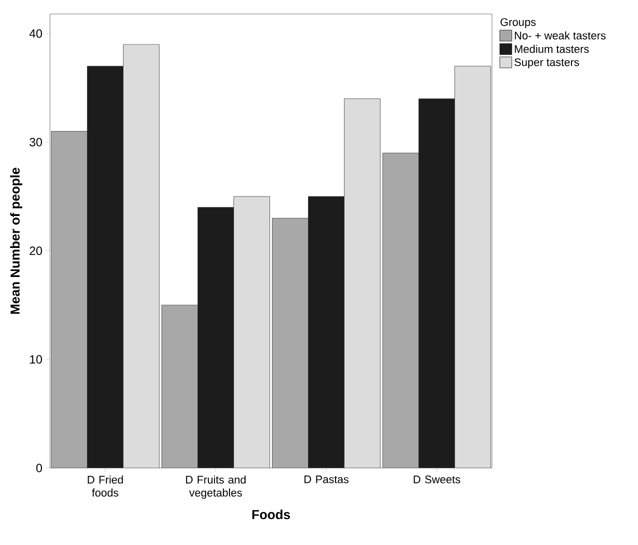  Describe the element at coordinates (39, 468) in the screenshot. I see `y-tick-label: 0` at that location.